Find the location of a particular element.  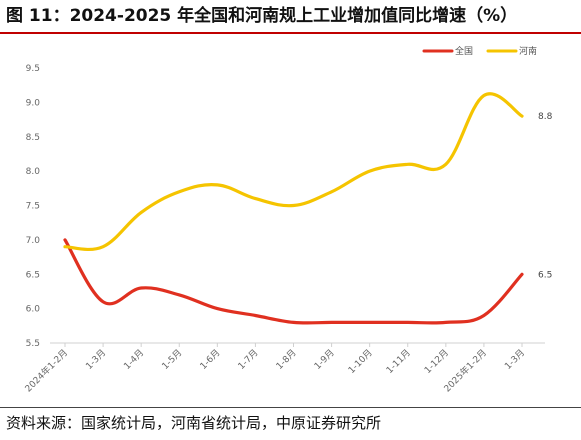

title-divider is located at coordinates (290, 33).